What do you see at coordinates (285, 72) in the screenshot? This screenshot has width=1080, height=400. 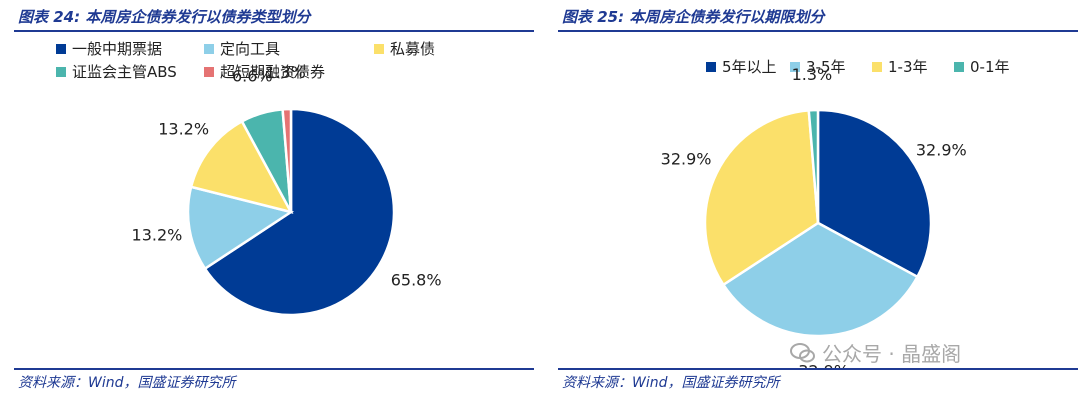 I see `data-label-4: 1.3%` at bounding box center [285, 72].